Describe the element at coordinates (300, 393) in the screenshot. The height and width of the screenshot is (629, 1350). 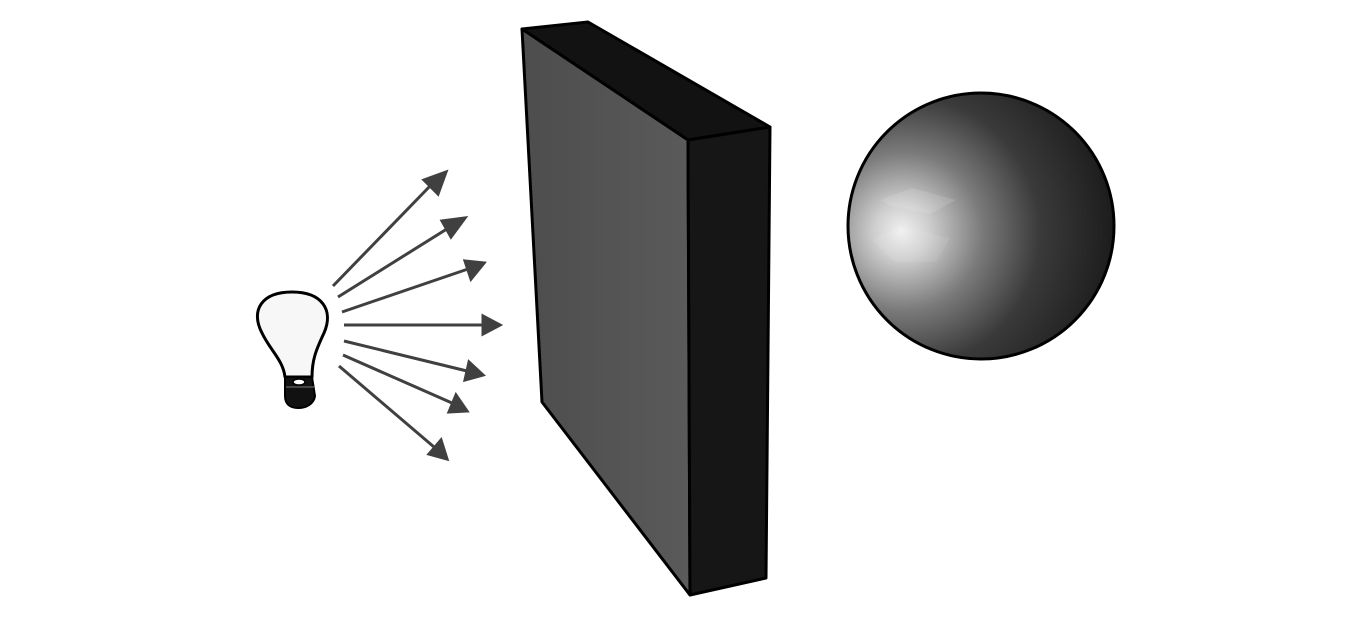
I see `bulb-base` at that location.